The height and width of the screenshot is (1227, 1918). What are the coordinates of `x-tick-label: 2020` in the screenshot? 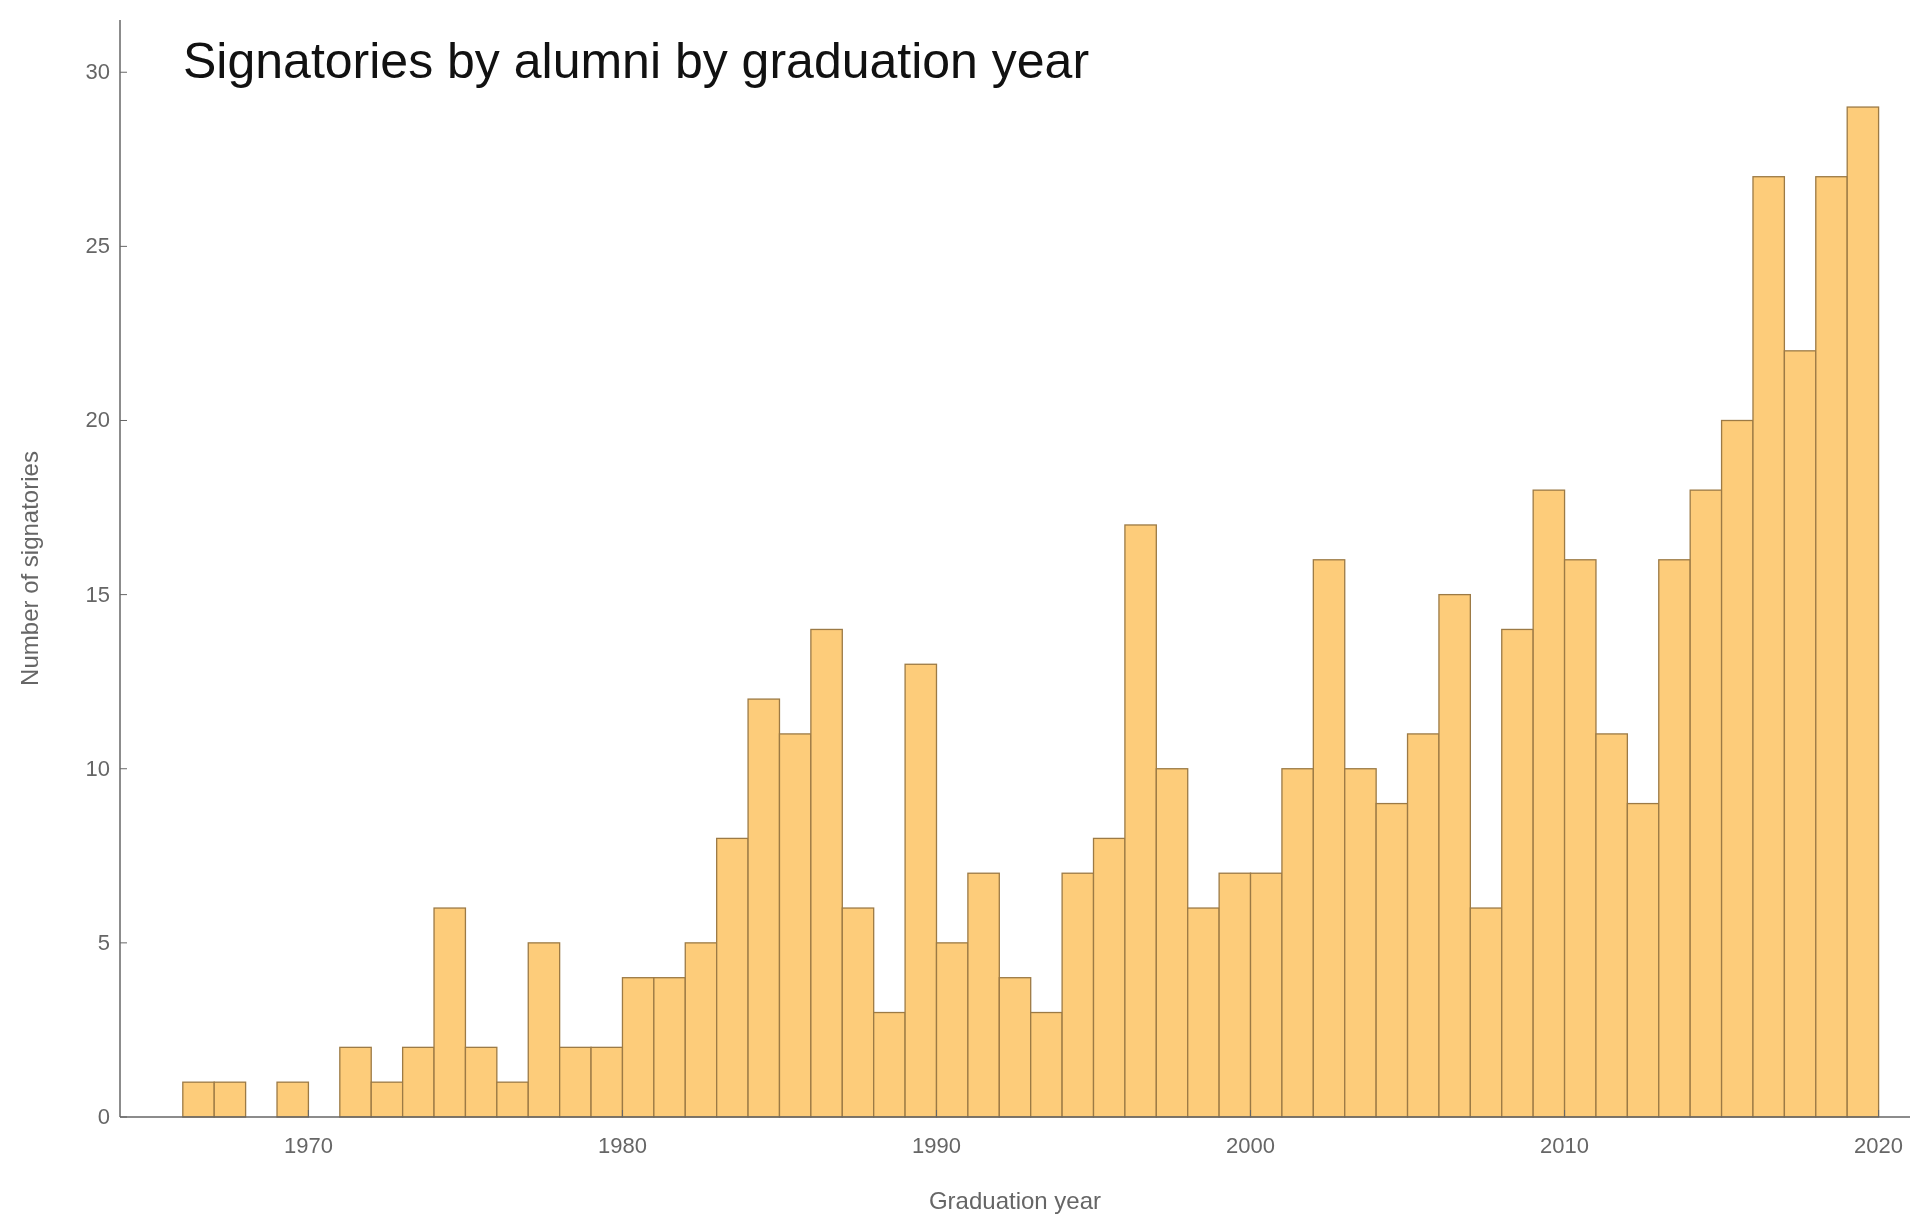 It's located at (1879, 1145).